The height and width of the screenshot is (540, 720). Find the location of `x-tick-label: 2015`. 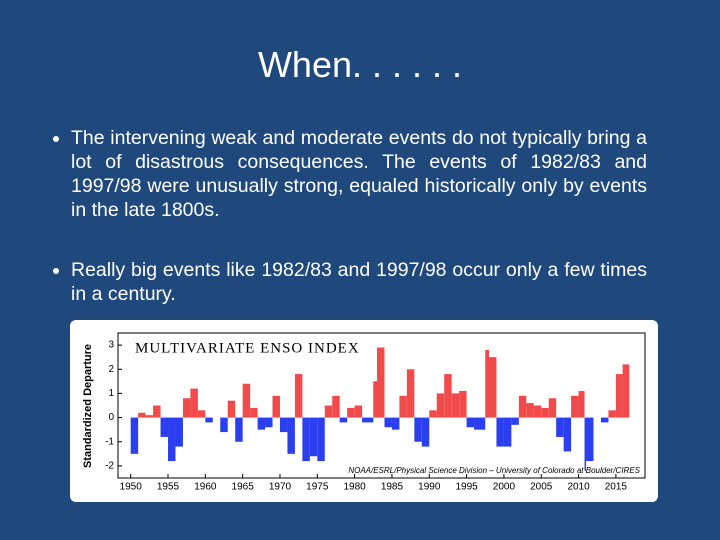

x-tick-label: 2015 is located at coordinates (616, 487).